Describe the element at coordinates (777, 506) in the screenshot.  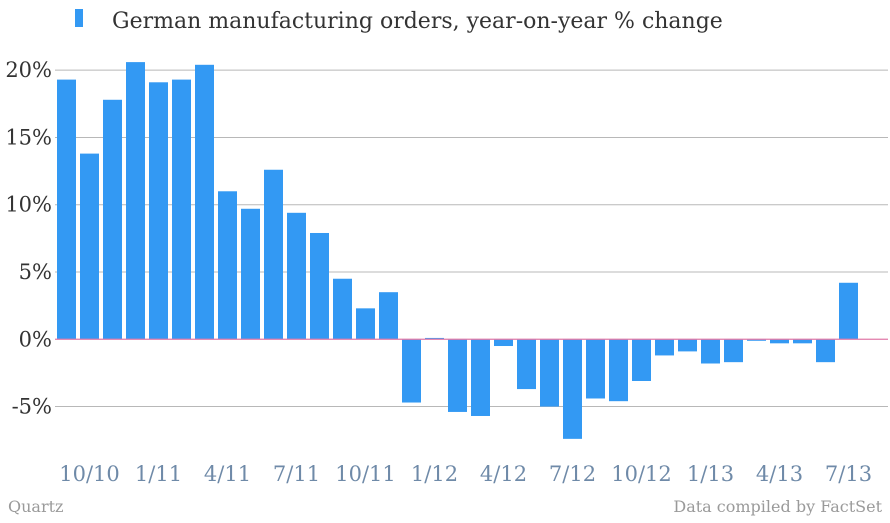
I see `footer-source-right: Data compiled by FactSet` at that location.